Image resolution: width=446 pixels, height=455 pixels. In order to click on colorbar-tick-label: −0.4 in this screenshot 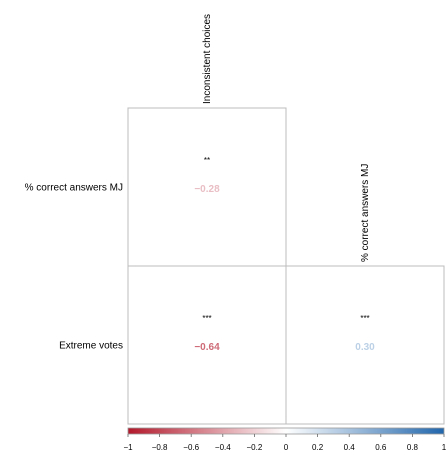, I will do `click(223, 447)`.